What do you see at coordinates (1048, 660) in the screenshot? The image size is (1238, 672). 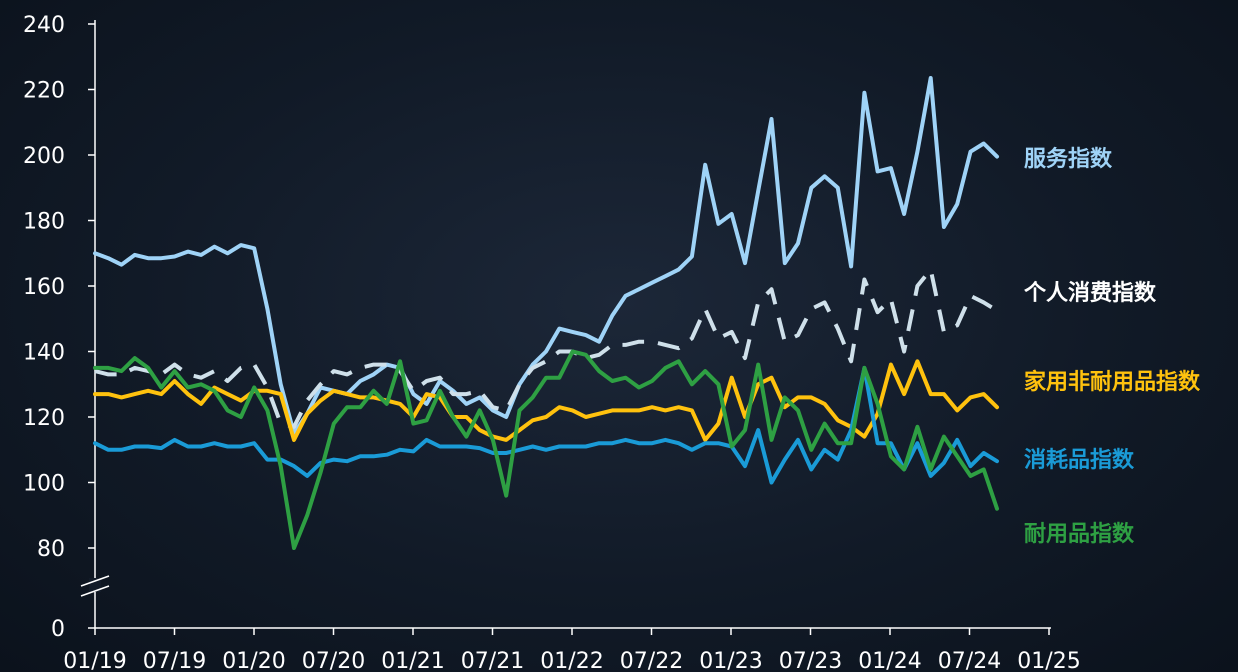 I see `x-tick-label: 01/25` at bounding box center [1048, 660].